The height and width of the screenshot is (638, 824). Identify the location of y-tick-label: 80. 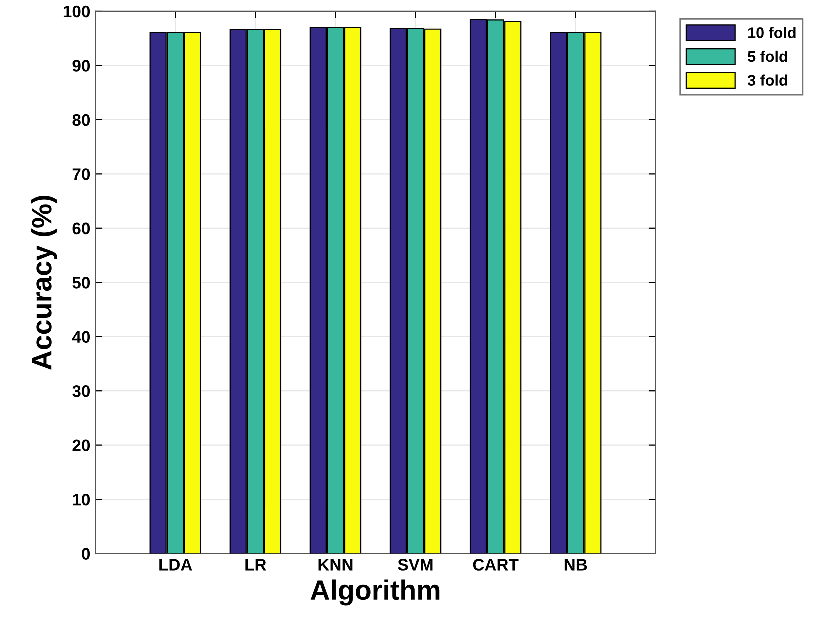
(81, 120).